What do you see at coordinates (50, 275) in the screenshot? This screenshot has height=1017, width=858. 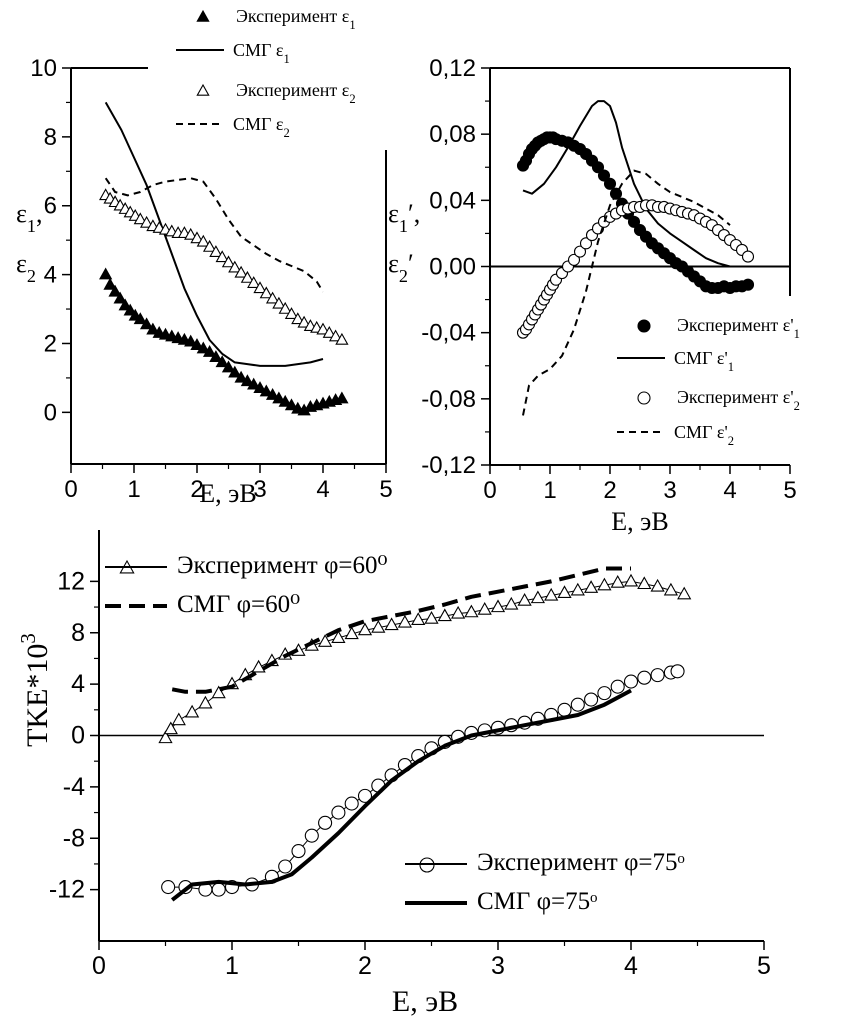 I see `eps-y-tick-label: 4` at bounding box center [50, 275].